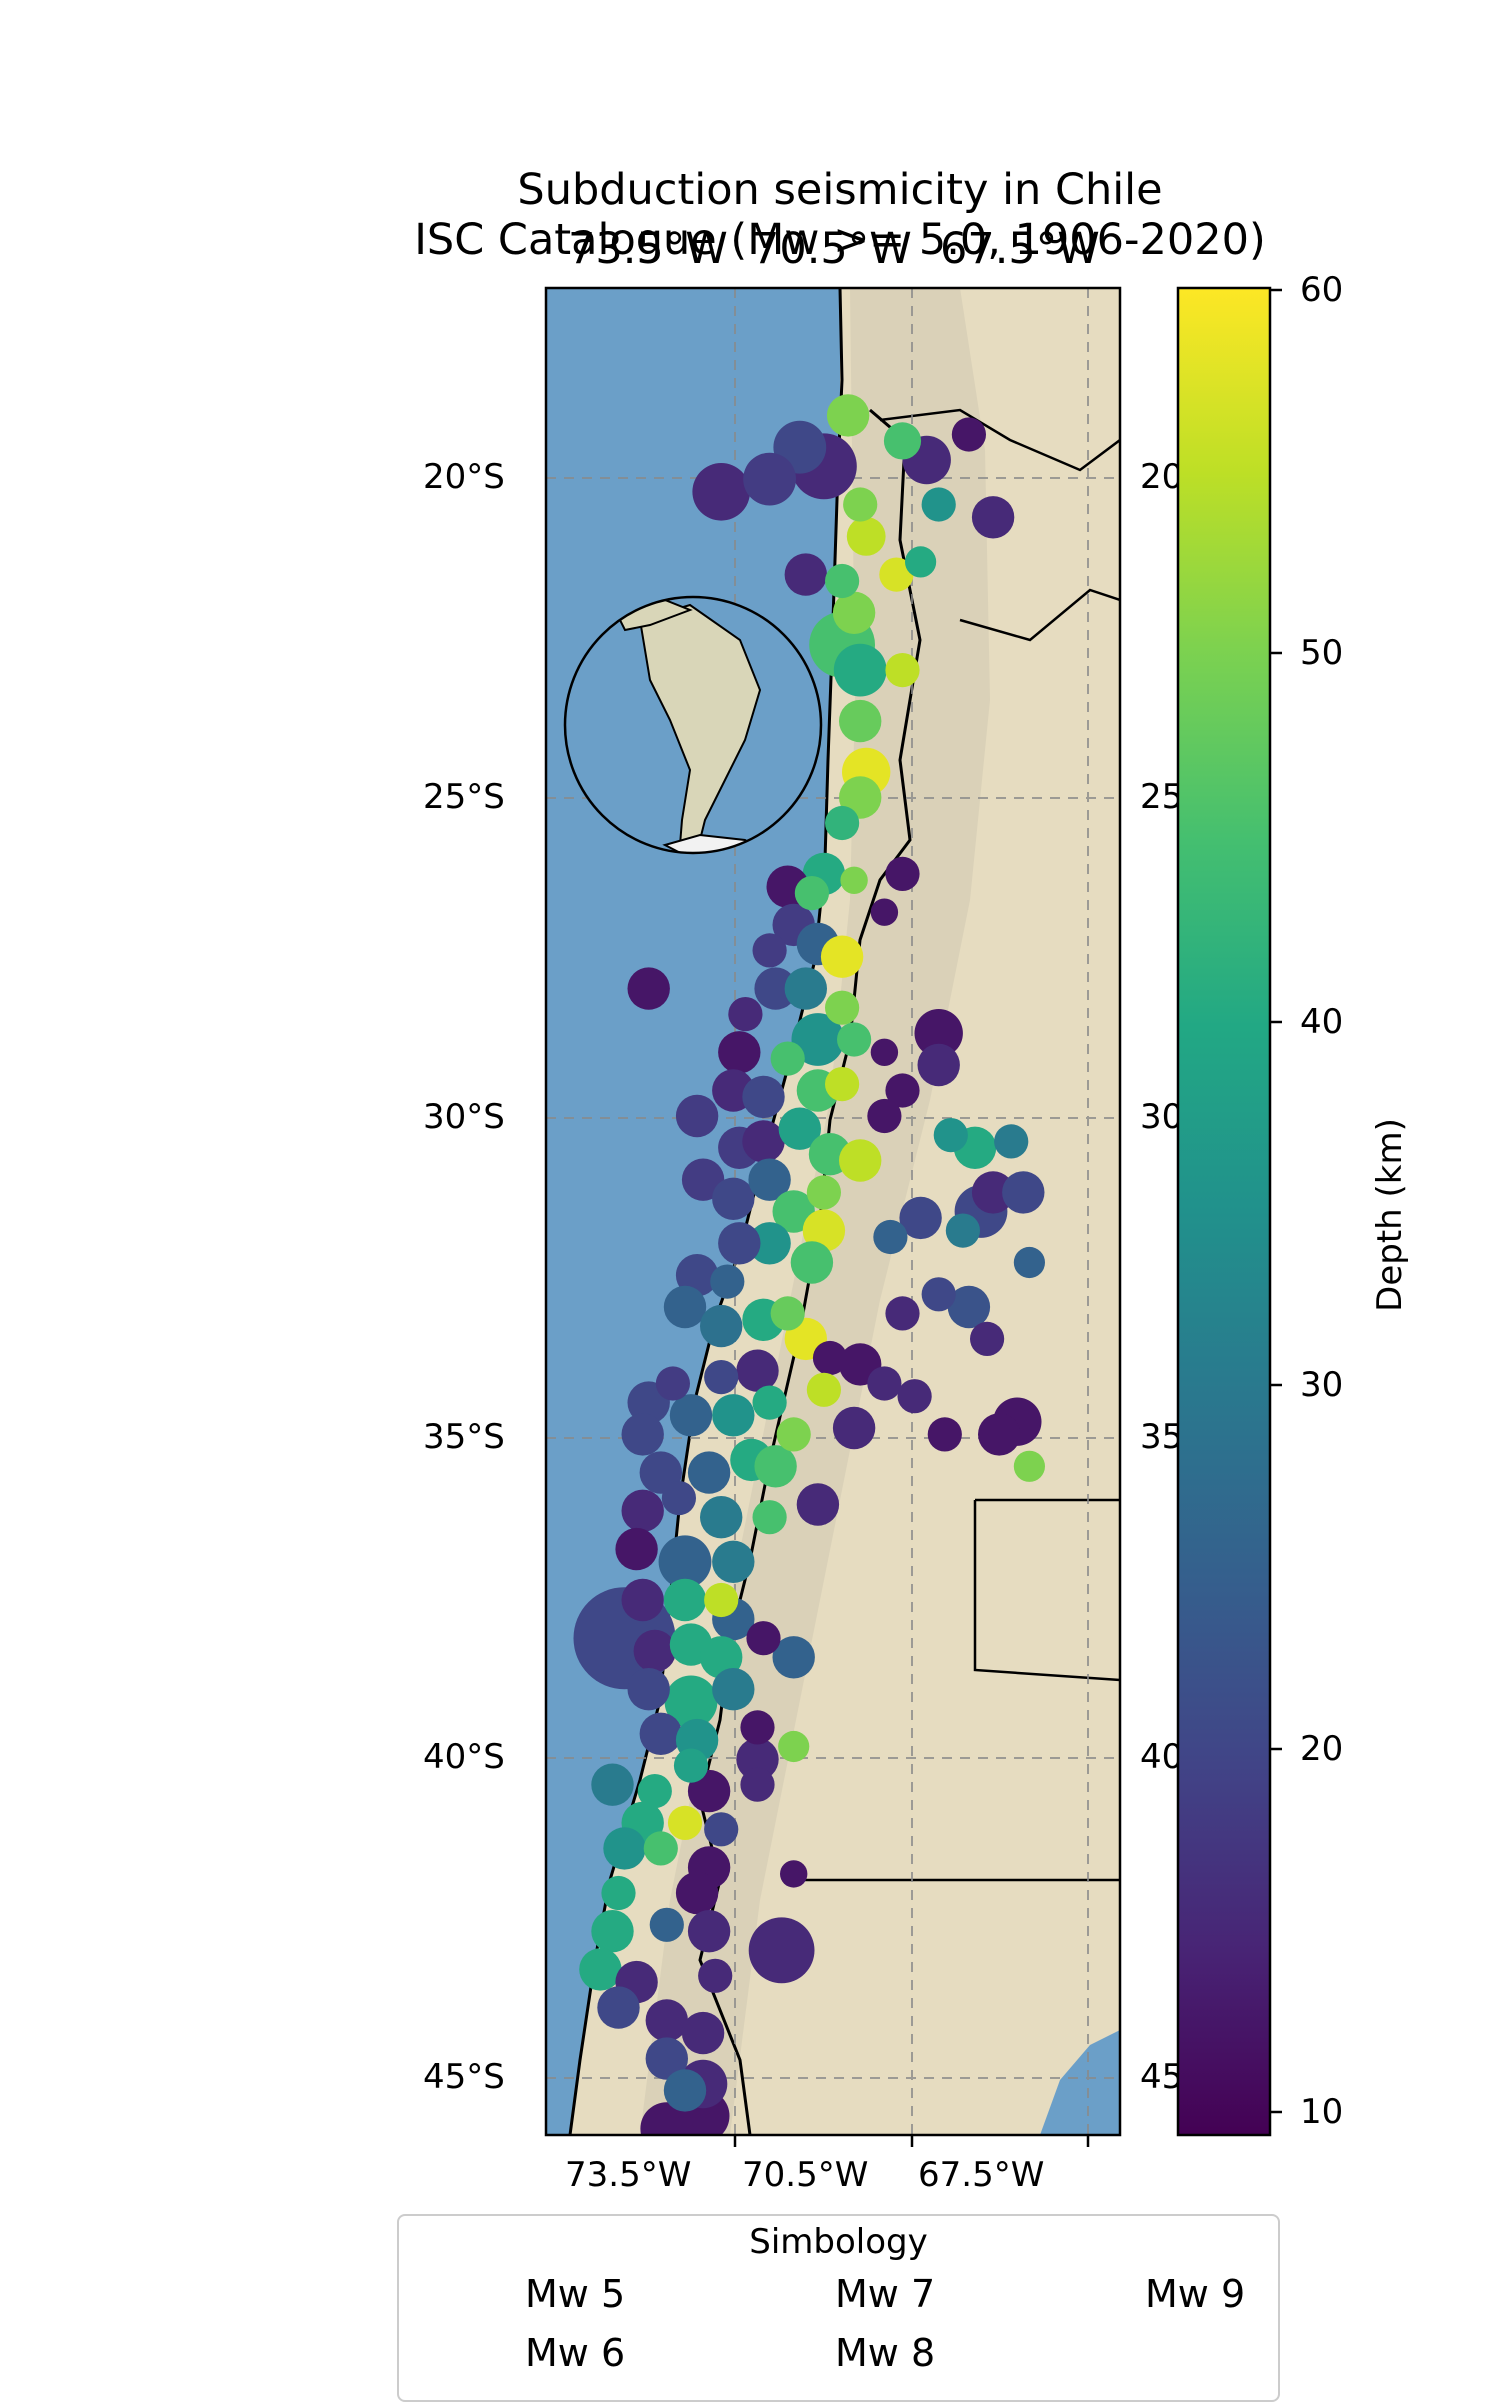  What do you see at coordinates (1322, 2112) in the screenshot?
I see `colorbar-tick-10: 10` at bounding box center [1322, 2112].